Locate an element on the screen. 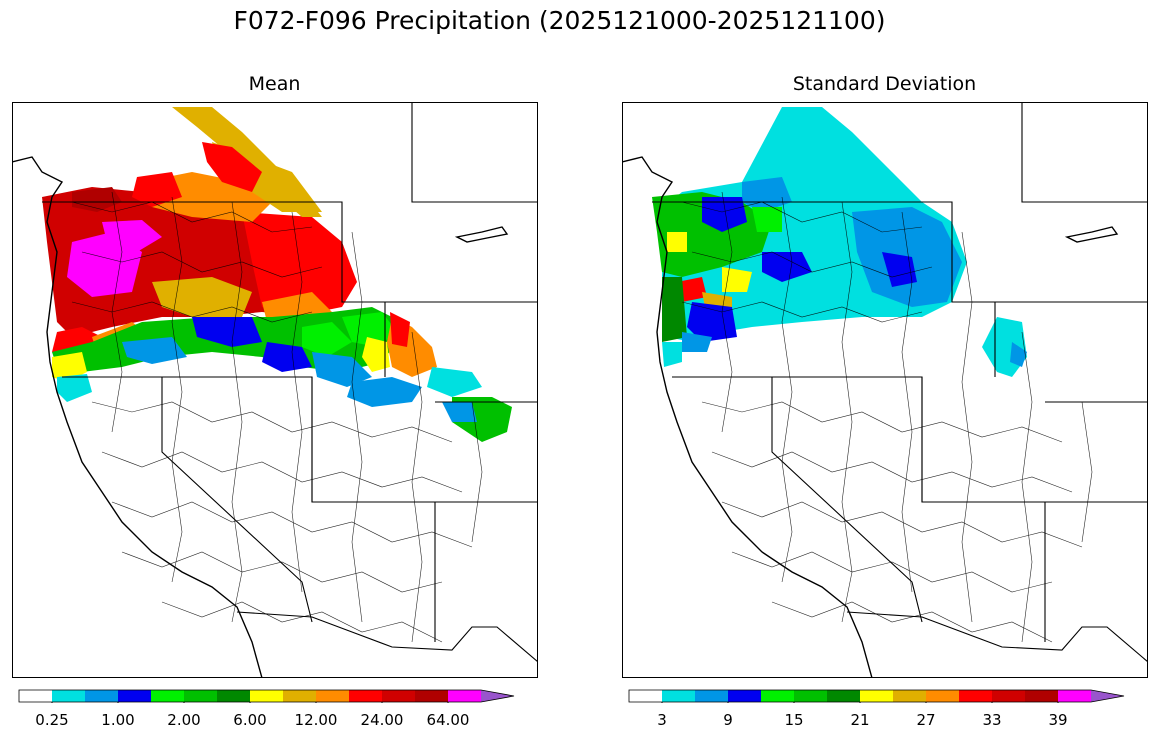 The width and height of the screenshot is (1159, 741). colorbar-stddev is located at coordinates (876, 696).